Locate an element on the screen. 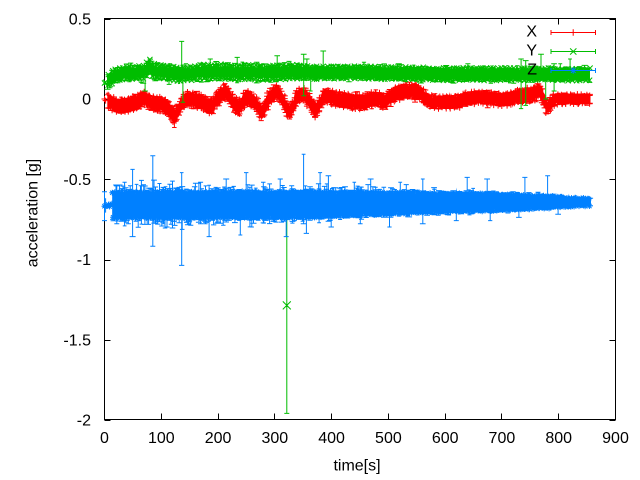 This screenshot has width=640, height=480. svg-text: -2 is located at coordinates (84, 421).